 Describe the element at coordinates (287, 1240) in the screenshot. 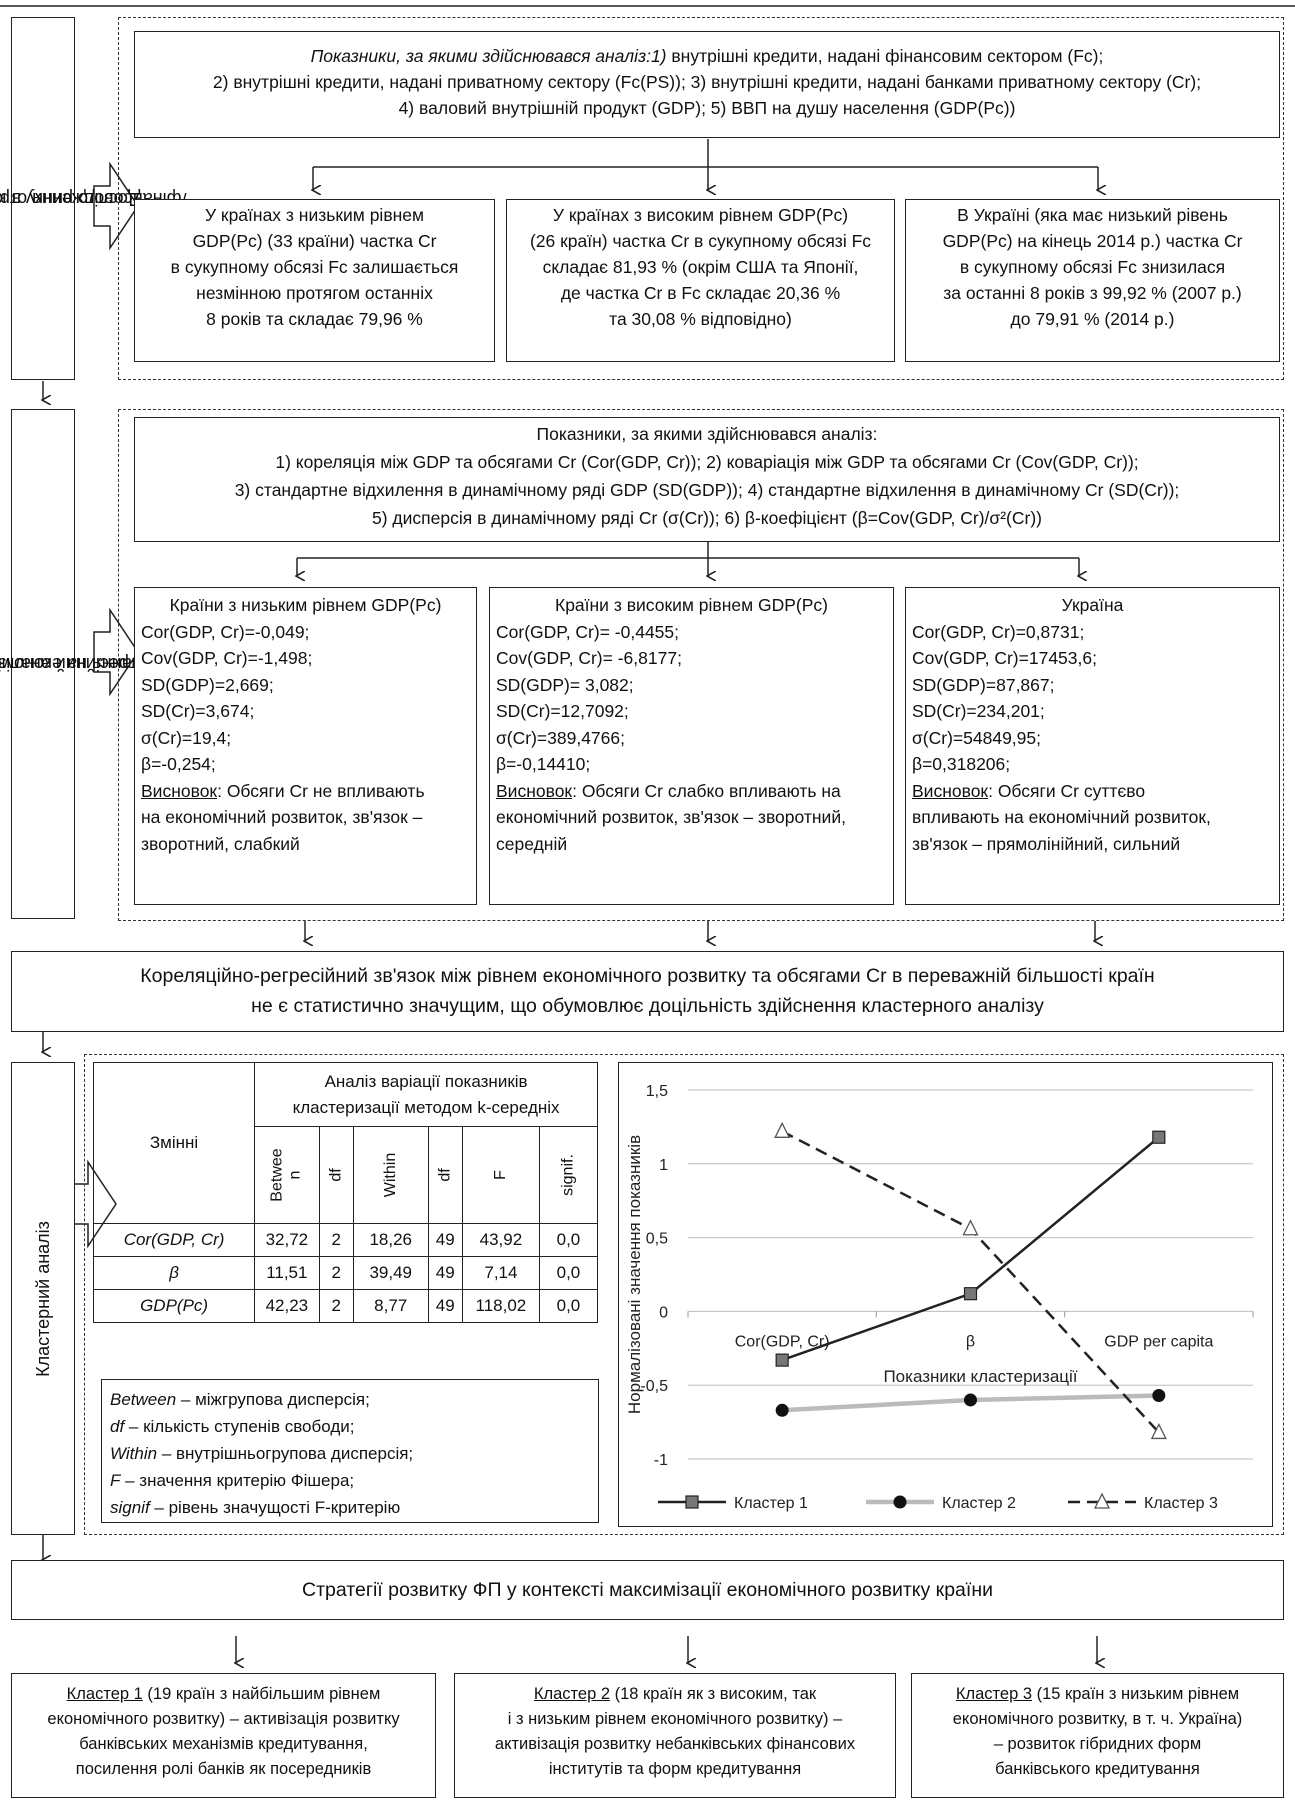

I see `table-cell: 32,72` at that location.